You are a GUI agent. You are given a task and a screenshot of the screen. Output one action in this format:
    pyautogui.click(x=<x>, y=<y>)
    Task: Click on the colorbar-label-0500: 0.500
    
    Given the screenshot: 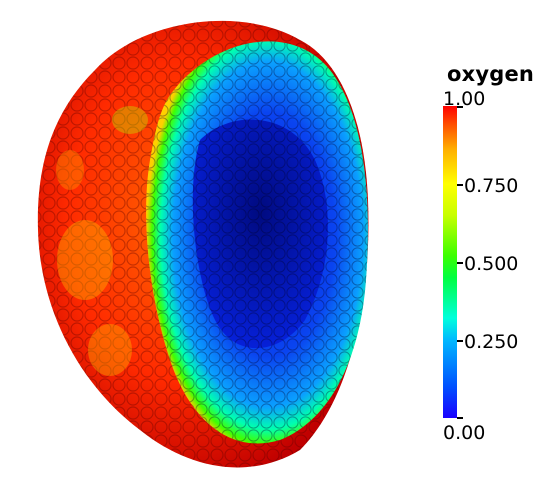 What is the action you would take?
    pyautogui.click(x=491, y=264)
    